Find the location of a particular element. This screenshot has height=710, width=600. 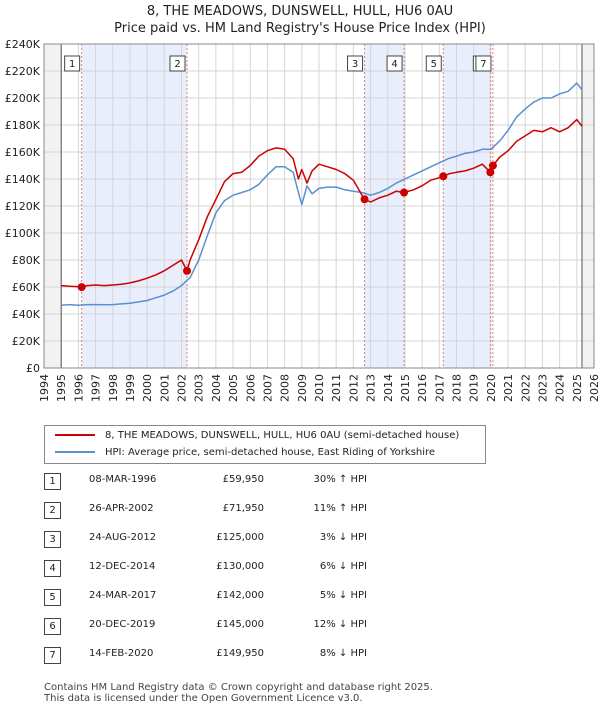

x-tick-label: 2014 is located at coordinates (388, 388).